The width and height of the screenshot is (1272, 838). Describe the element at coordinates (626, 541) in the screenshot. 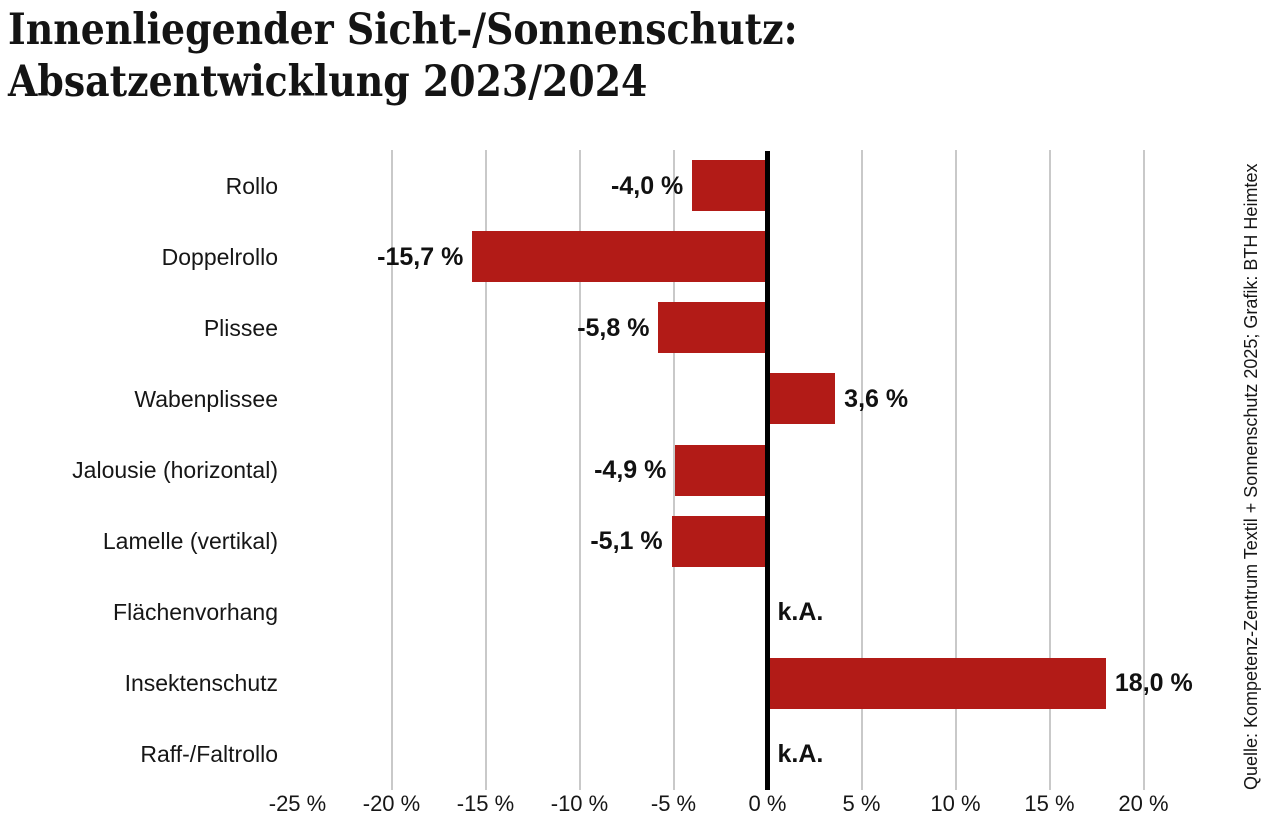

I see `value-label: -5,1 %` at that location.